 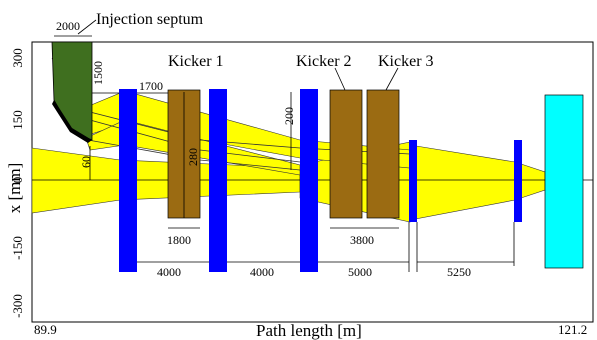 What do you see at coordinates (309, 330) in the screenshot?
I see `x-axis-label: Path length [m]` at bounding box center [309, 330].